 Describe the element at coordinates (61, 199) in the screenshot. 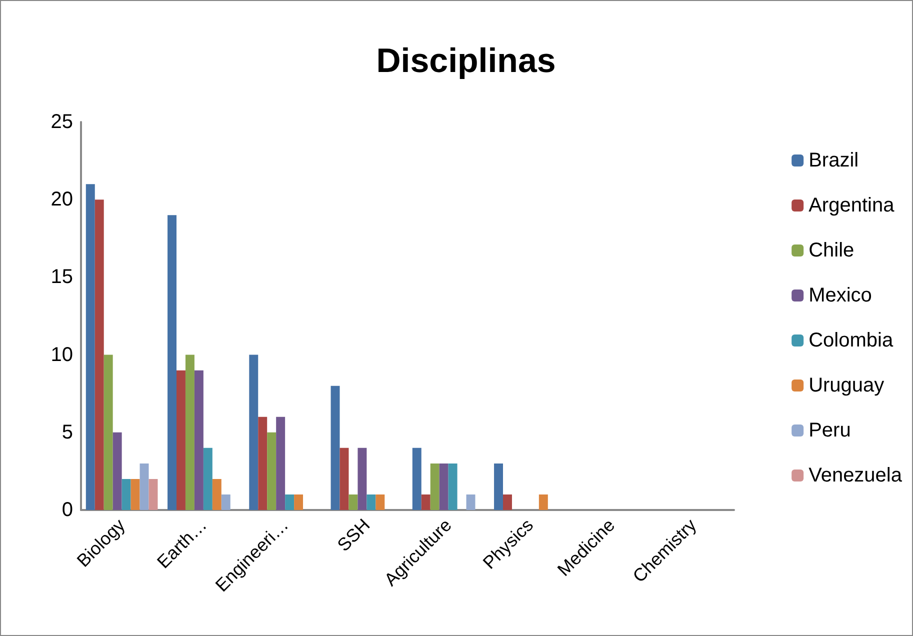

I see `y-tick-label: 20` at that location.